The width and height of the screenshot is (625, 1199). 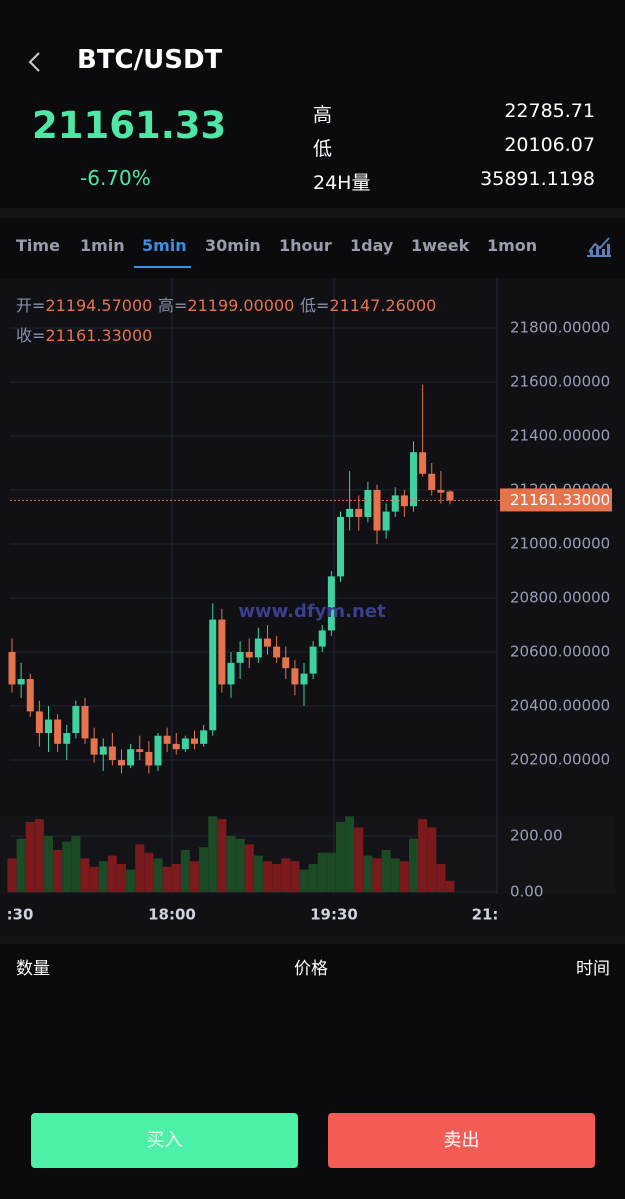 What do you see at coordinates (162, 267) in the screenshot?
I see `tab-underline` at bounding box center [162, 267].